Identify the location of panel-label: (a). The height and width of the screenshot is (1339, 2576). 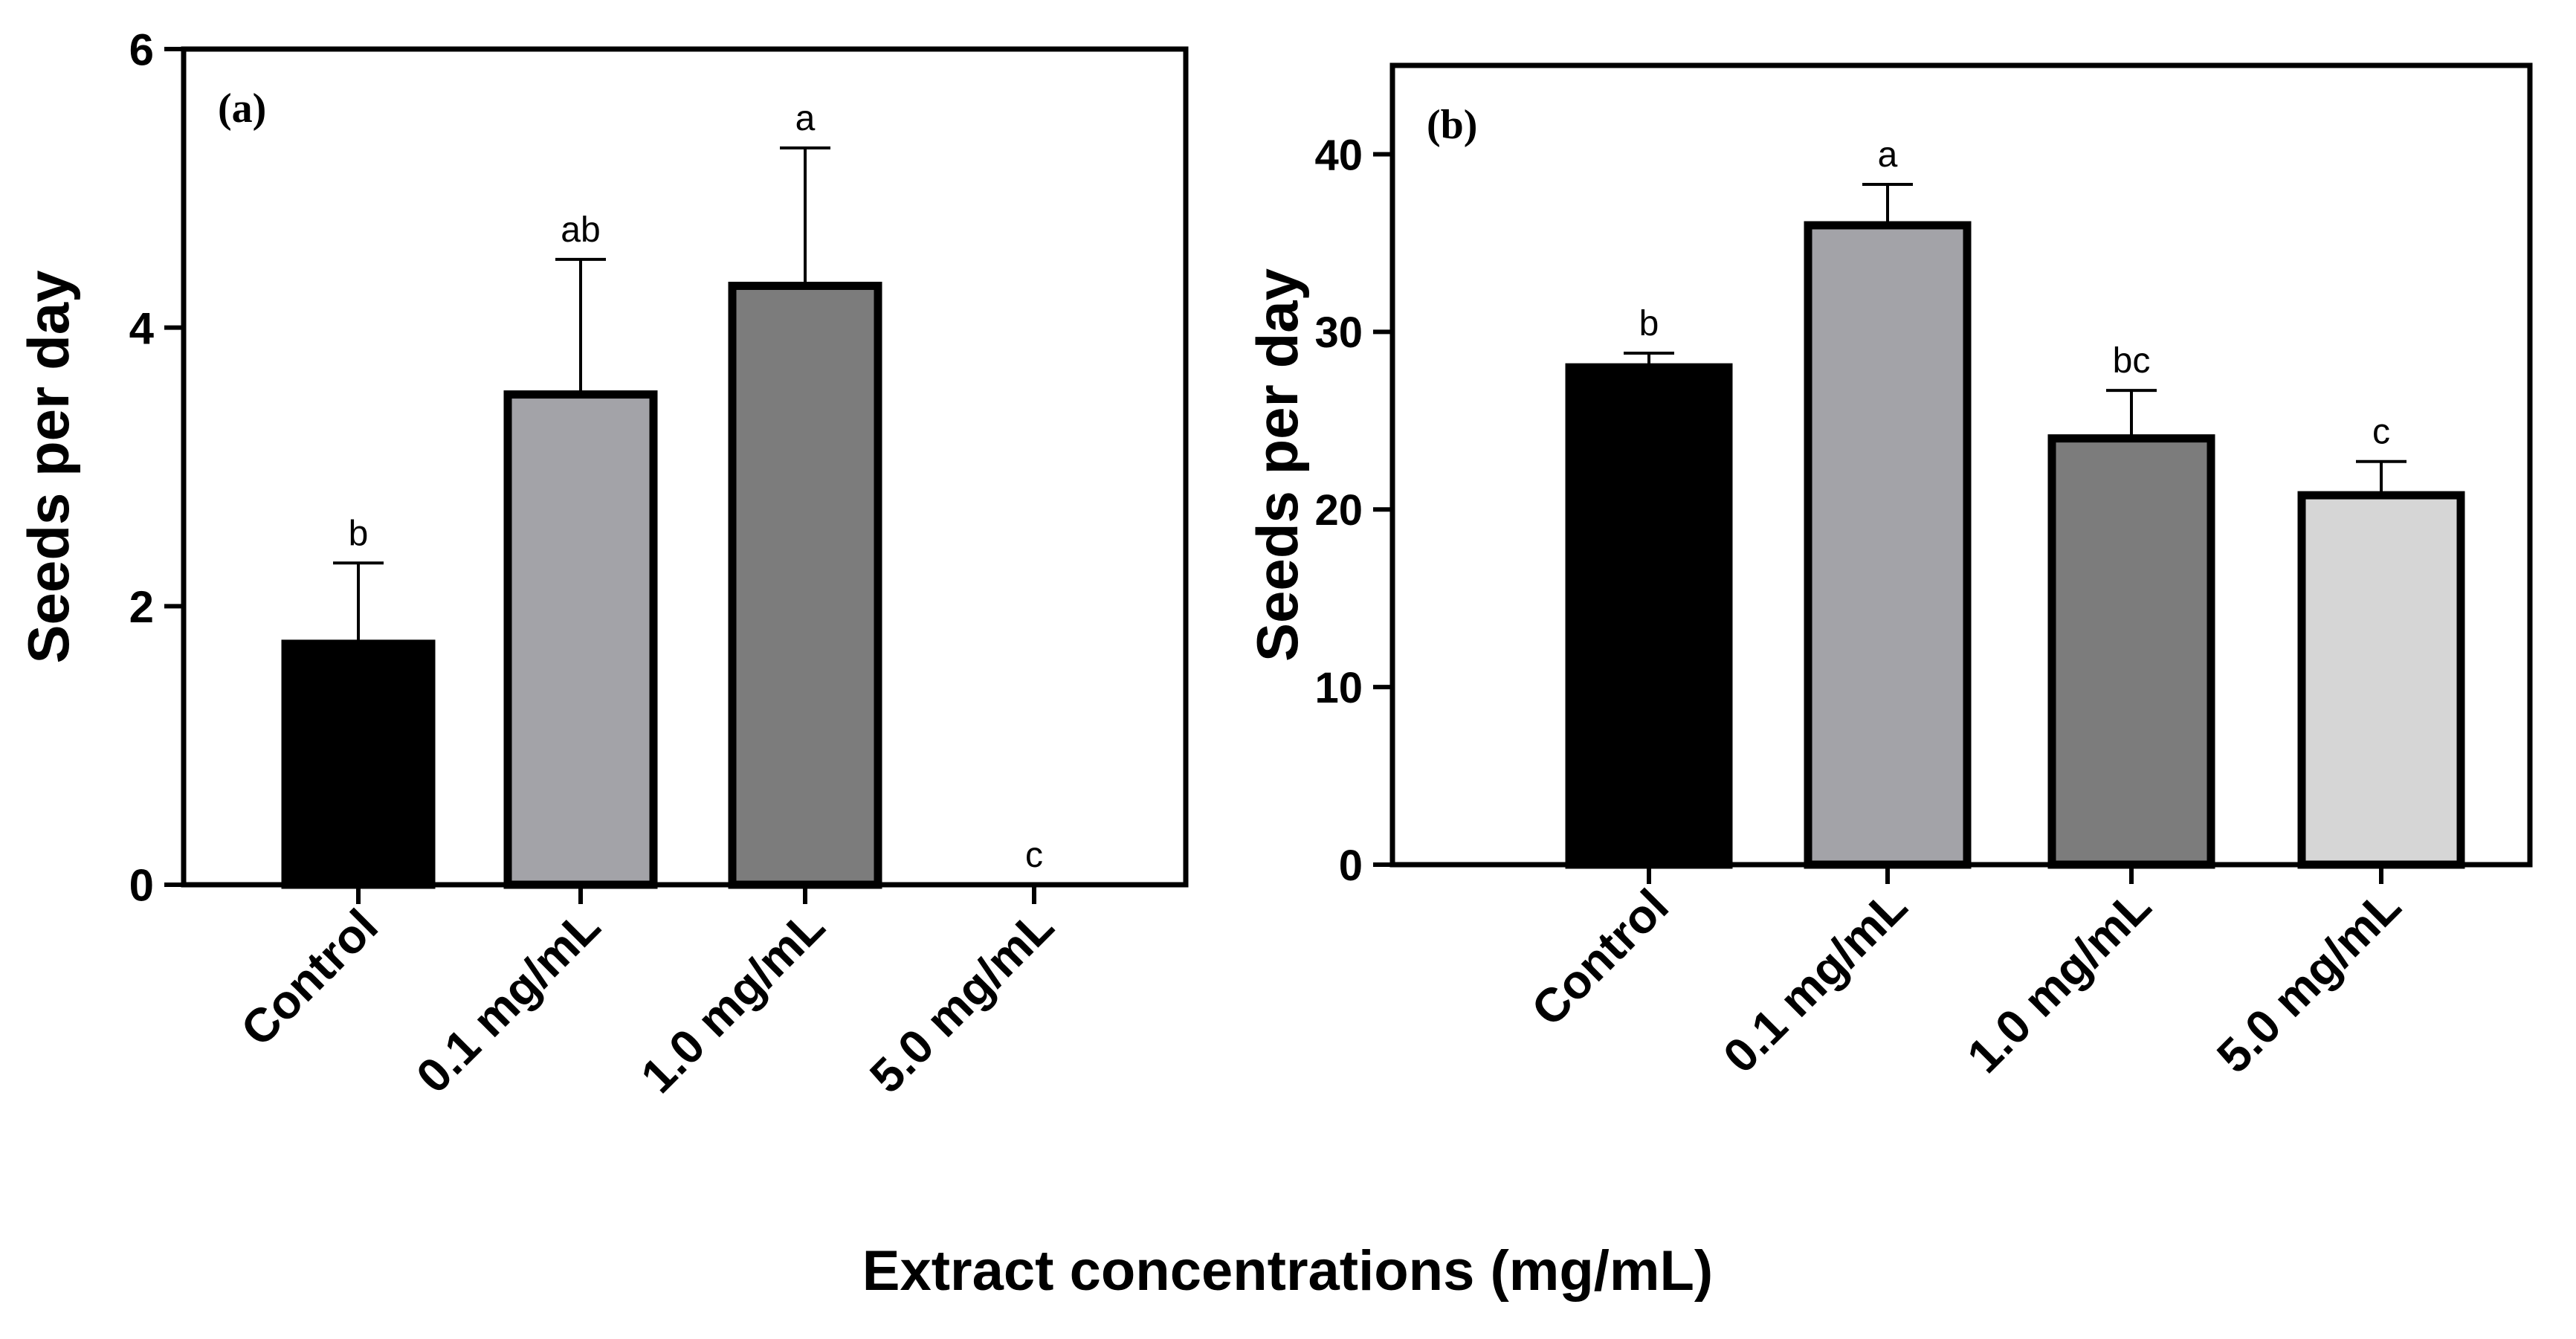
(242, 108).